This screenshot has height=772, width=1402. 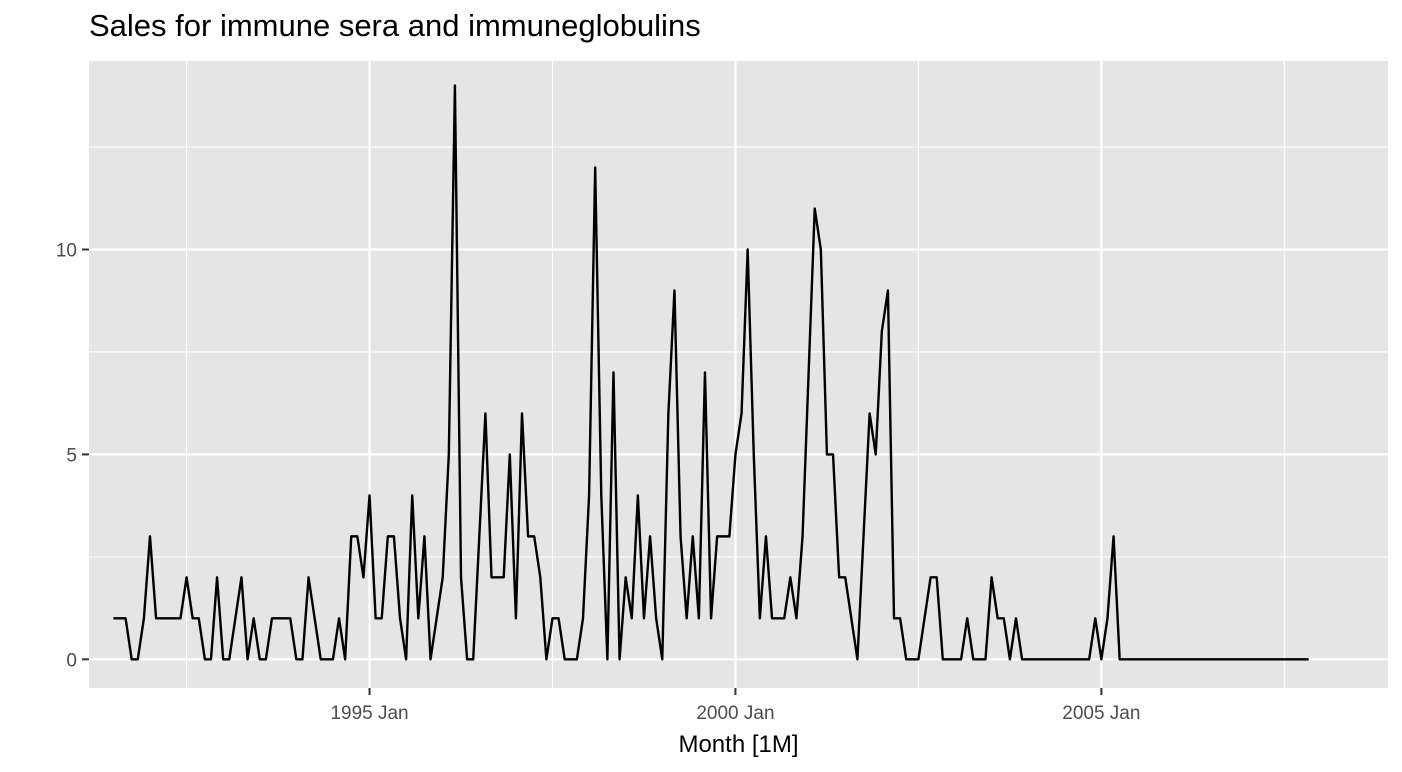 What do you see at coordinates (1101, 713) in the screenshot?
I see `x-tick-label: 2005 Jan` at bounding box center [1101, 713].